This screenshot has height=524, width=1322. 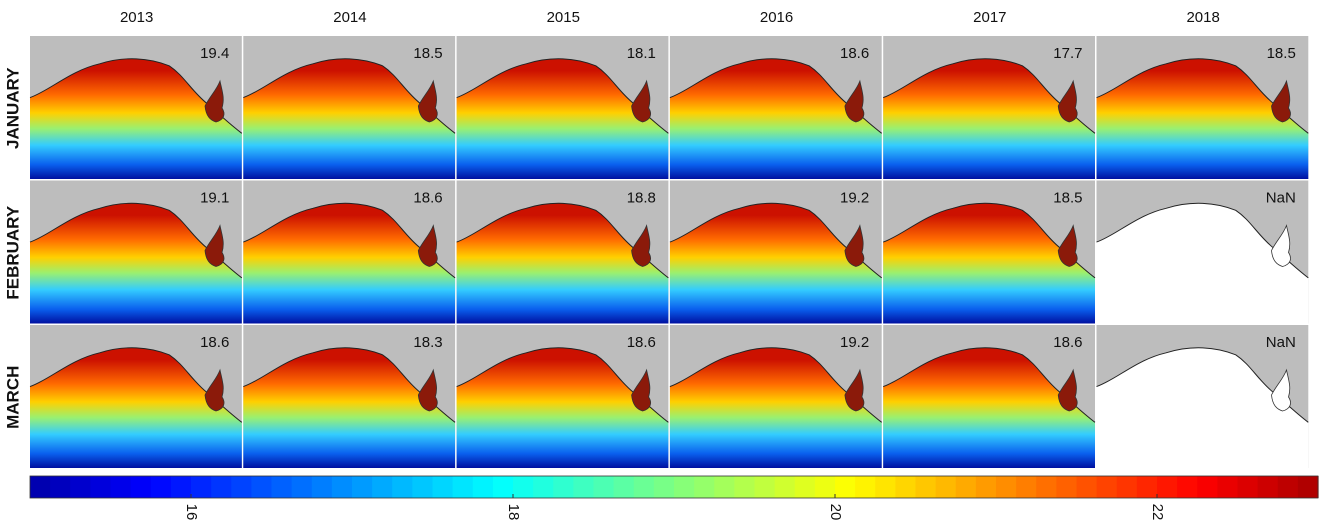 What do you see at coordinates (563, 17) in the screenshot?
I see `column-label: 2015` at bounding box center [563, 17].